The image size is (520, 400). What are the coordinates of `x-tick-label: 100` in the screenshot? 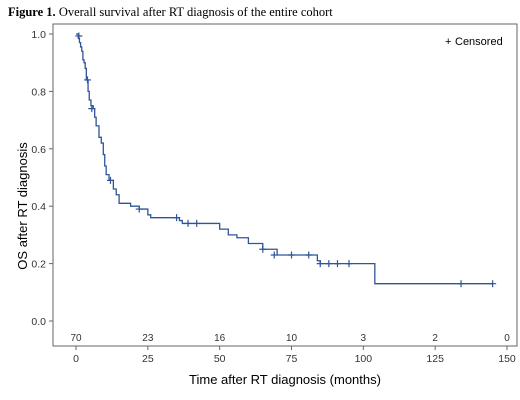 It's located at (364, 359).